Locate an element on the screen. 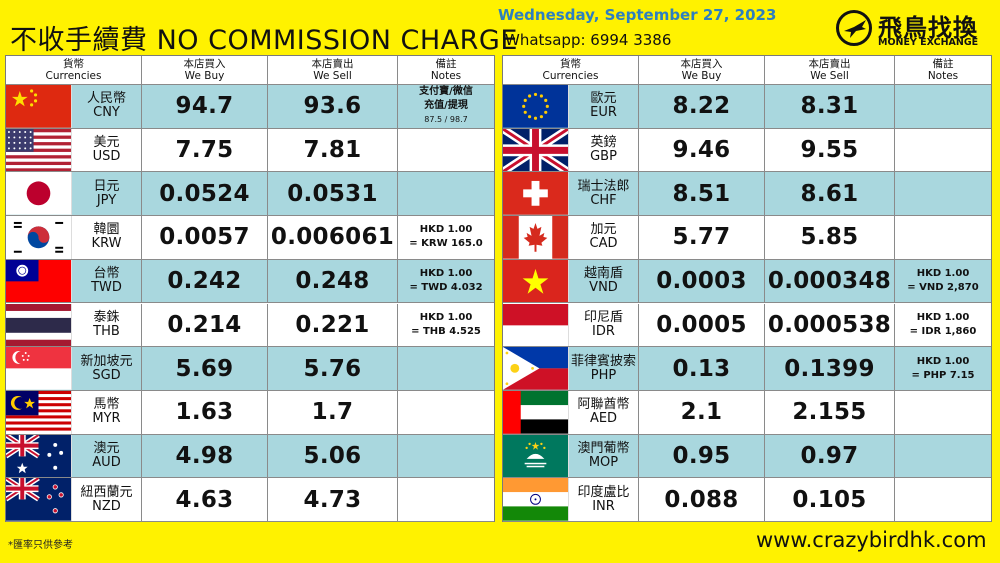  currency-cell: 台幣 TWD is located at coordinates (74, 281).